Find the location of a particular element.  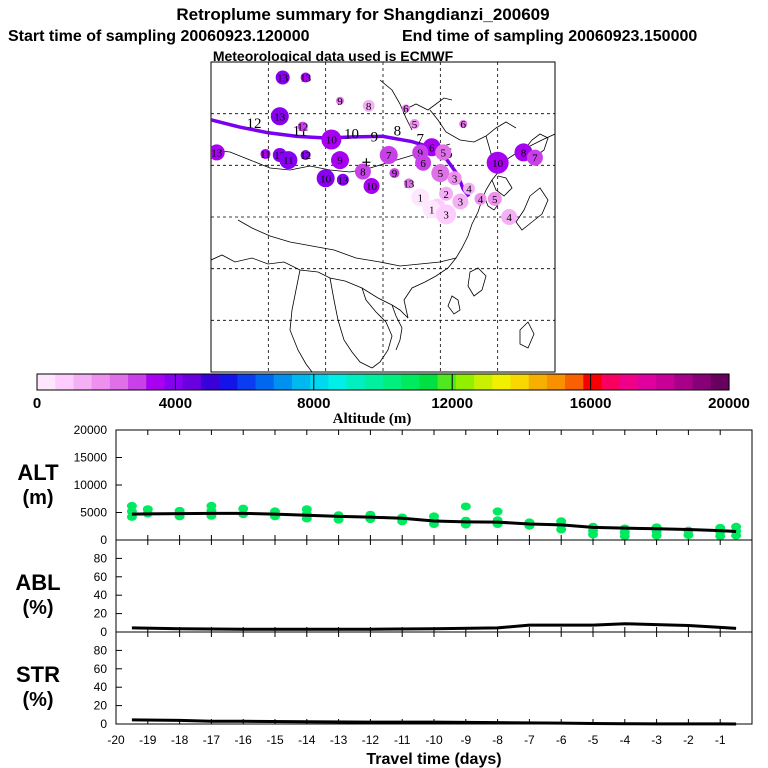

receptor-marker is located at coordinates (366, 162).